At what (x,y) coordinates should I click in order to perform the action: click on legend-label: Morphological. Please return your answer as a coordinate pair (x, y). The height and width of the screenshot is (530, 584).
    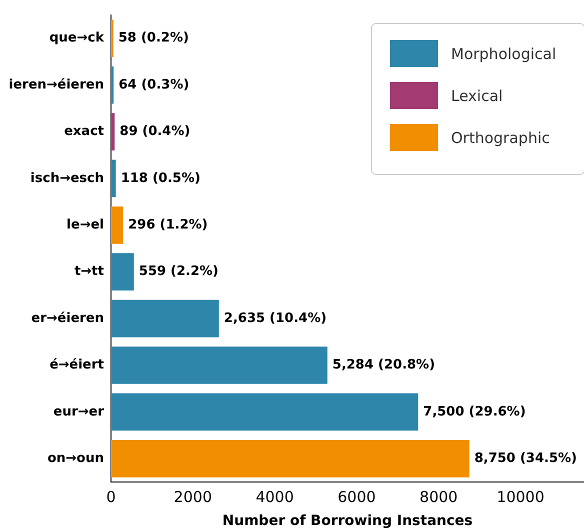
    Looking at the image, I should click on (503, 53).